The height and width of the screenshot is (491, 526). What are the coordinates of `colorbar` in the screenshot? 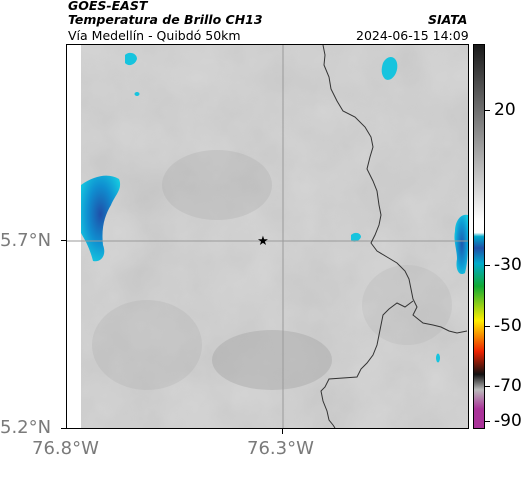 It's located at (479, 236).